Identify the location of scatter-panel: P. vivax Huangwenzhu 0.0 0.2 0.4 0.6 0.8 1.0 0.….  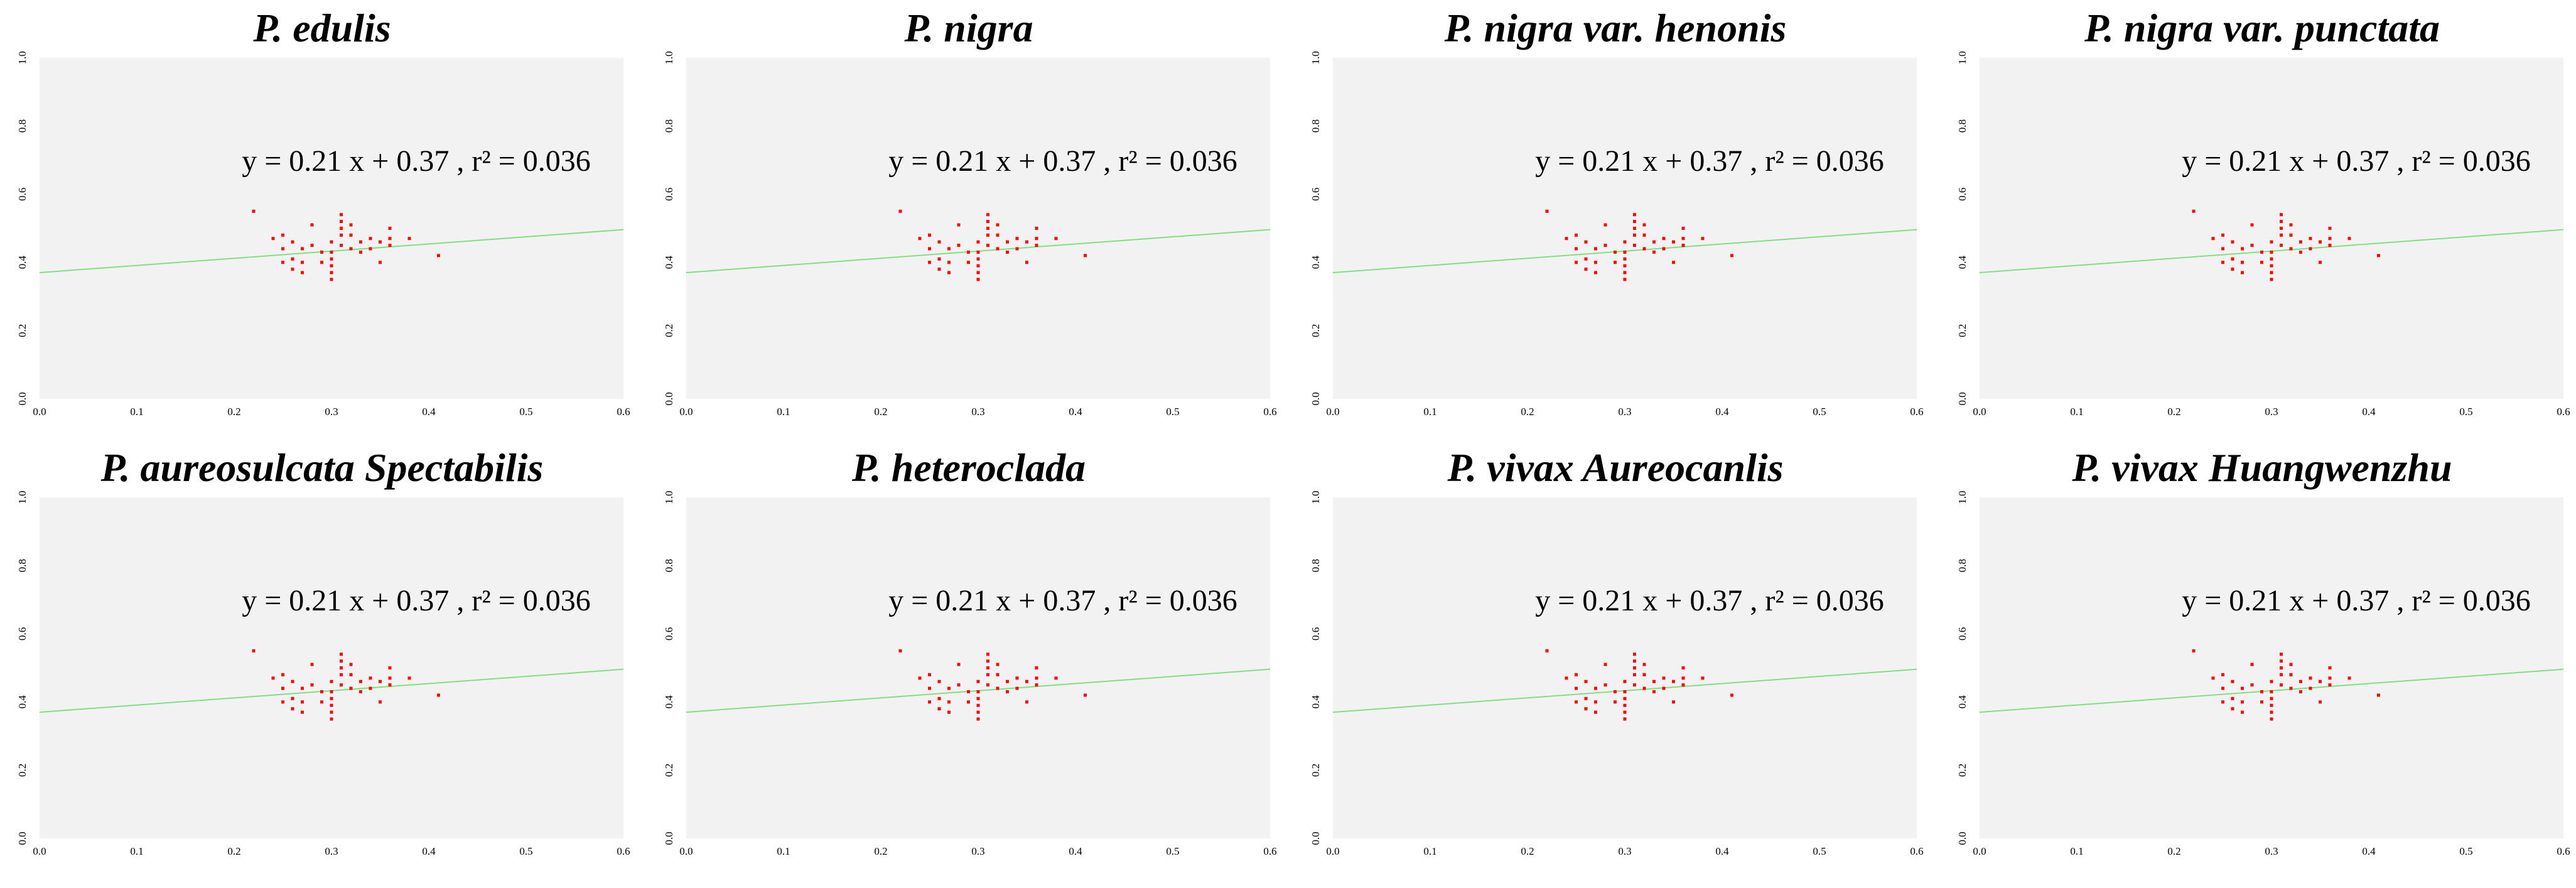
(2260, 656).